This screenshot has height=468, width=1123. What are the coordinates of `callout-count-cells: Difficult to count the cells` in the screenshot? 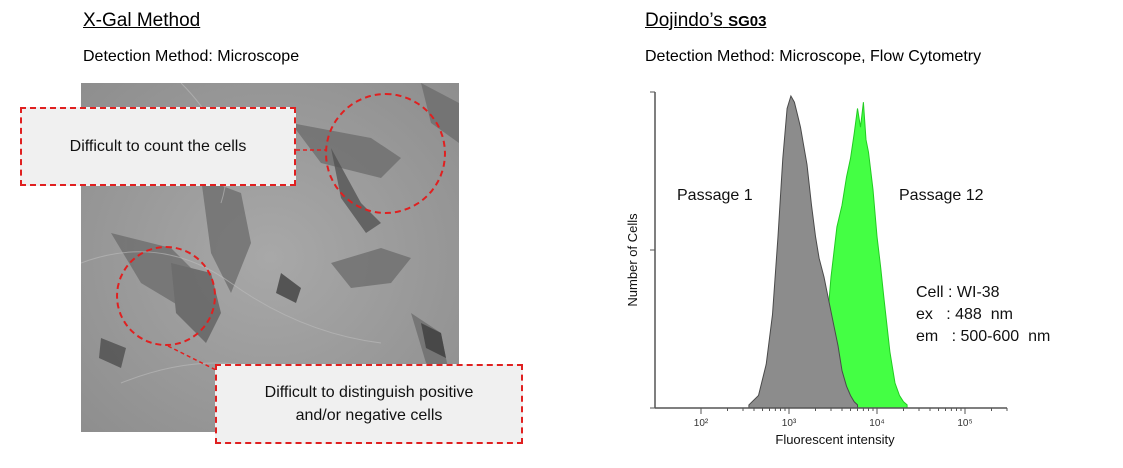 It's located at (158, 146).